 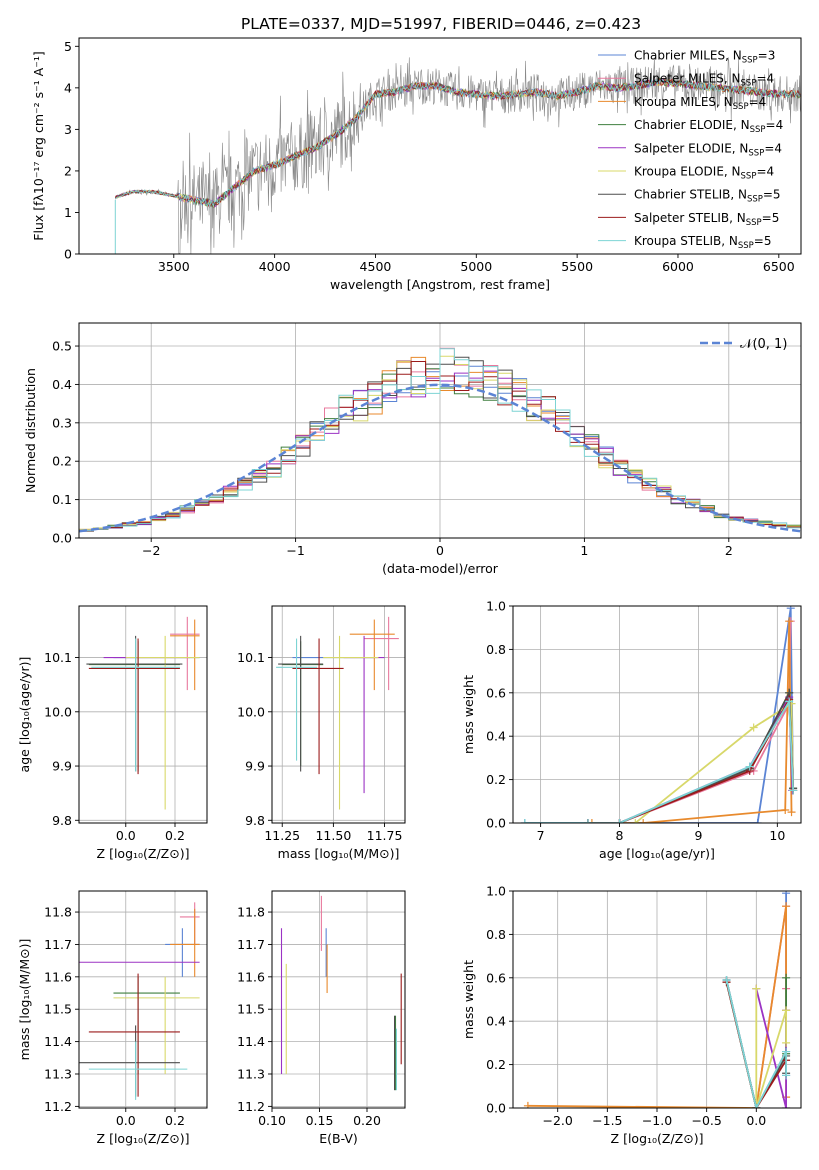 I want to click on age_vs_Z-xtick-label: 0.0, so click(x=126, y=835).